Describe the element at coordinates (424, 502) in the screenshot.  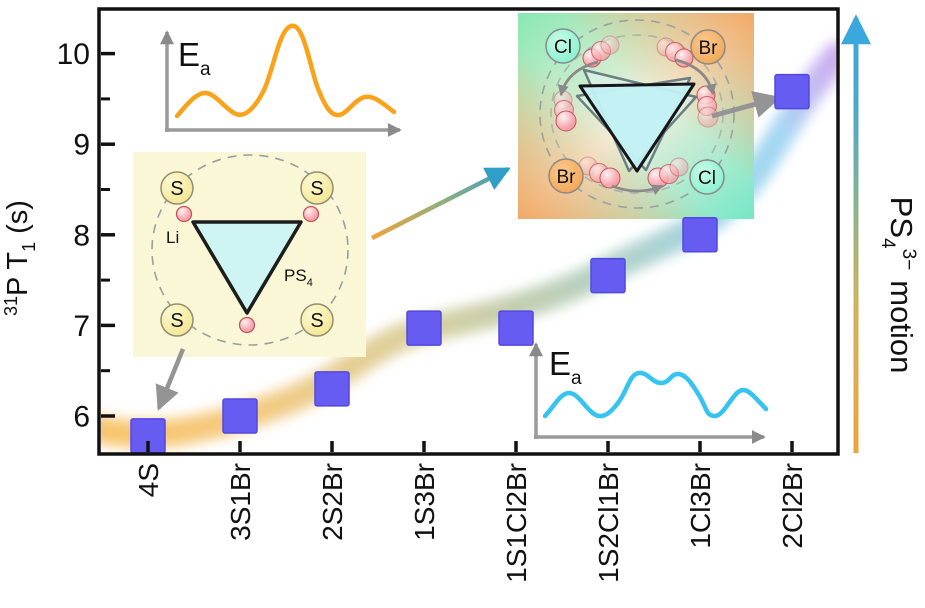
I see `x-tick-label: 1S3Br` at that location.